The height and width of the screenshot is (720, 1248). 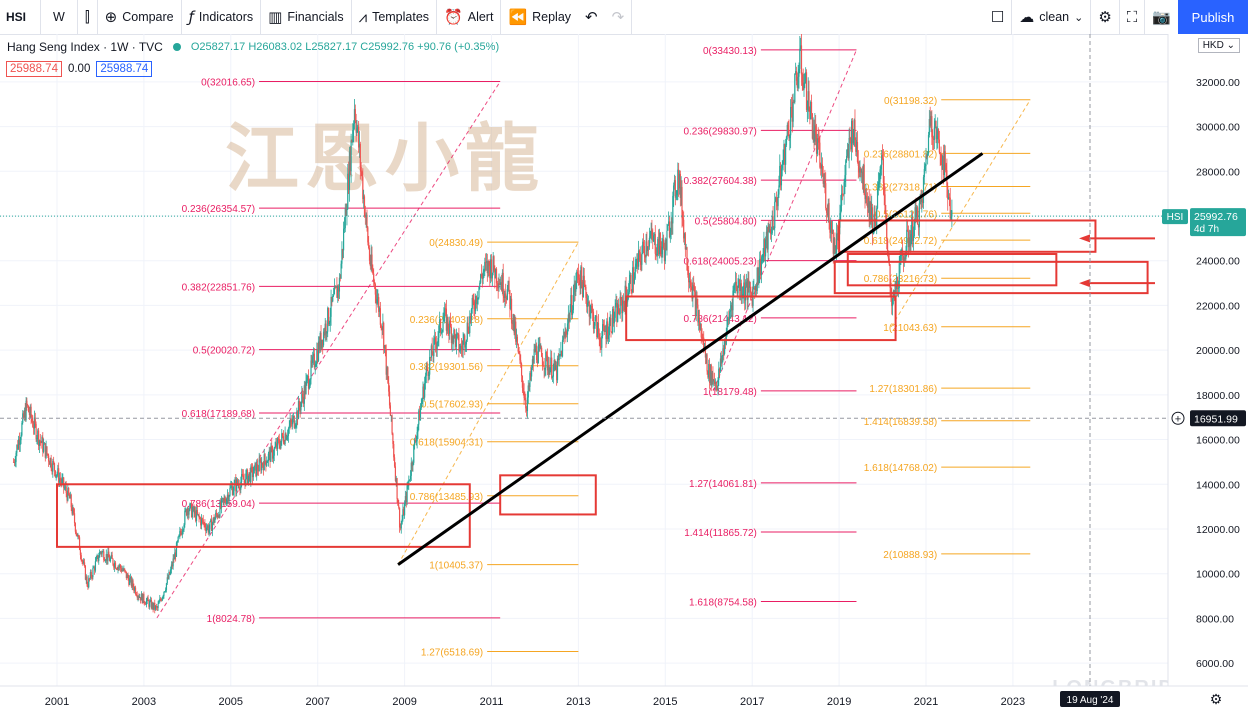 What do you see at coordinates (1213, 17) in the screenshot?
I see `publish-button: Publish` at bounding box center [1213, 17].